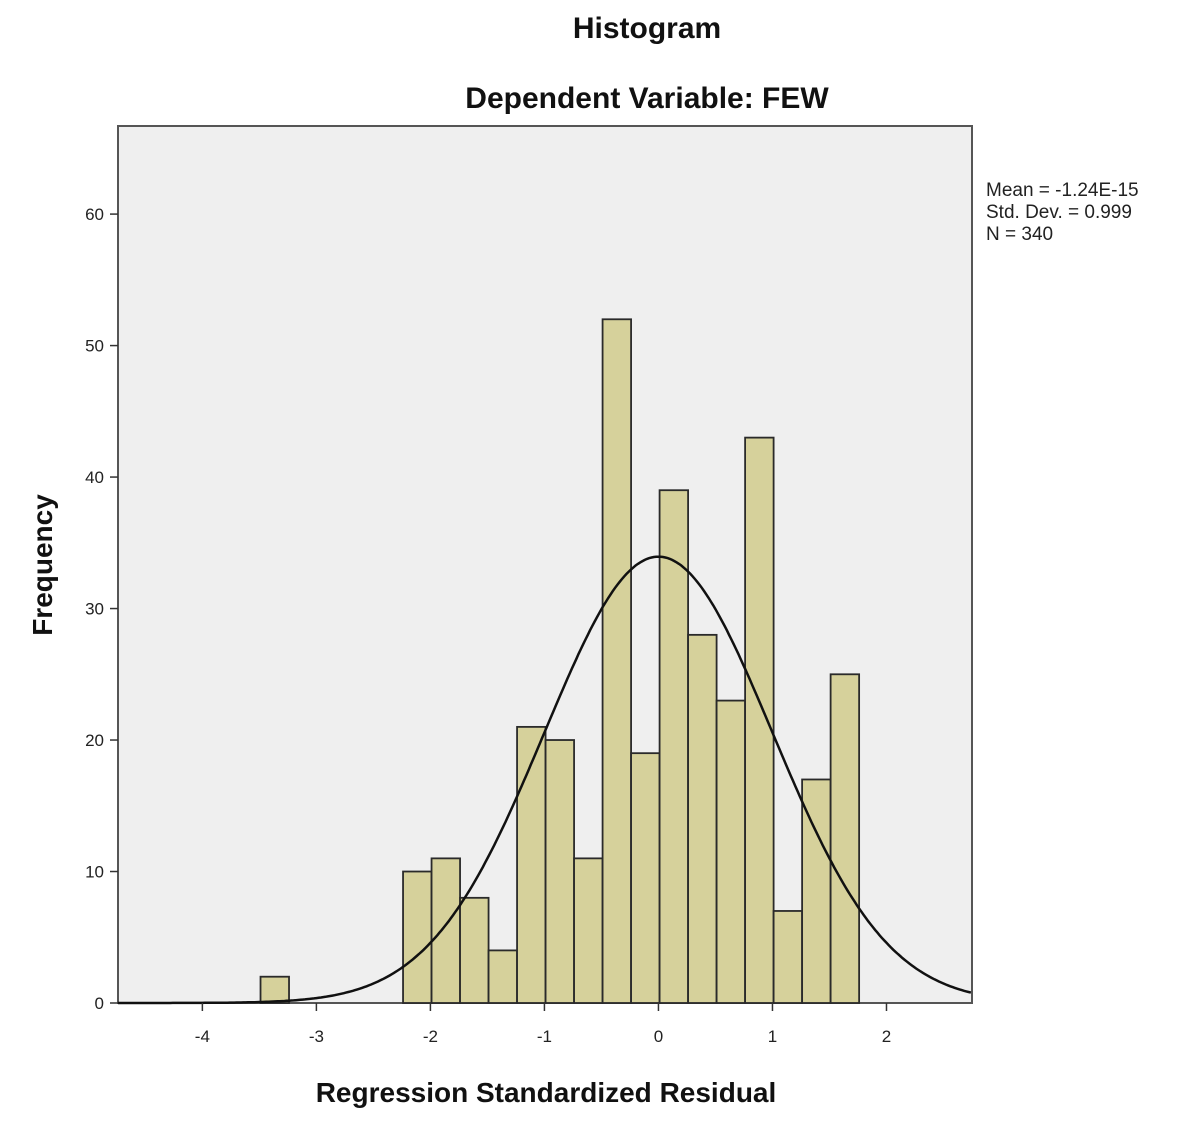 The image size is (1181, 1126). What do you see at coordinates (94, 214) in the screenshot?
I see `y-tick-label: 60` at bounding box center [94, 214].